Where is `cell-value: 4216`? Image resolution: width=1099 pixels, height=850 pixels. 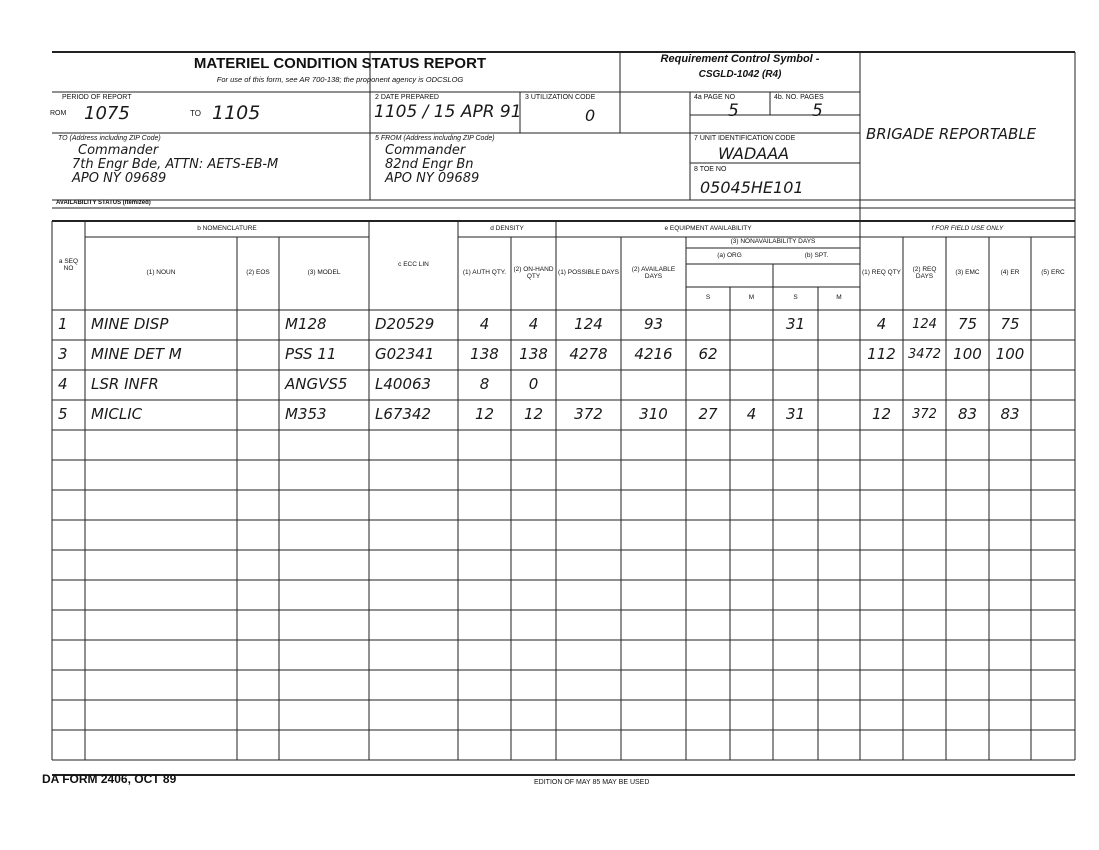
cell-value: 4216 is located at coordinates (653, 354).